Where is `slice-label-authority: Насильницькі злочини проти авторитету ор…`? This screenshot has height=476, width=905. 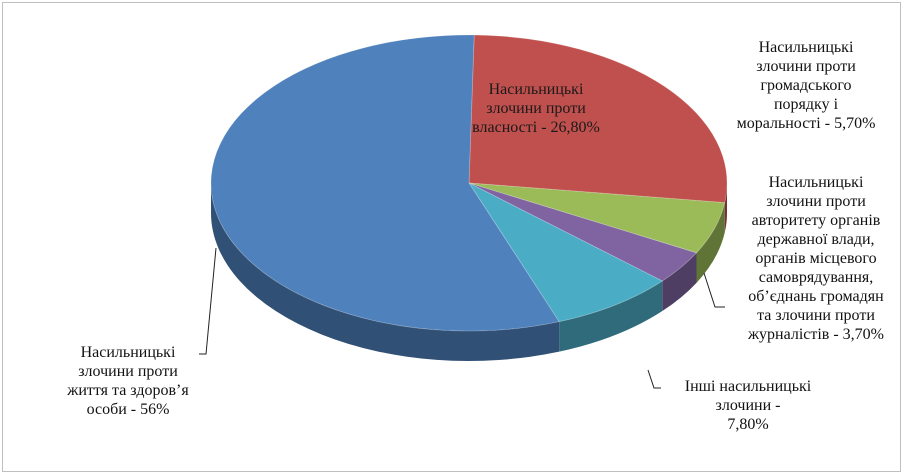
slice-label-authority: Насильницькі злочини проти авторитету ор… is located at coordinates (816, 258).